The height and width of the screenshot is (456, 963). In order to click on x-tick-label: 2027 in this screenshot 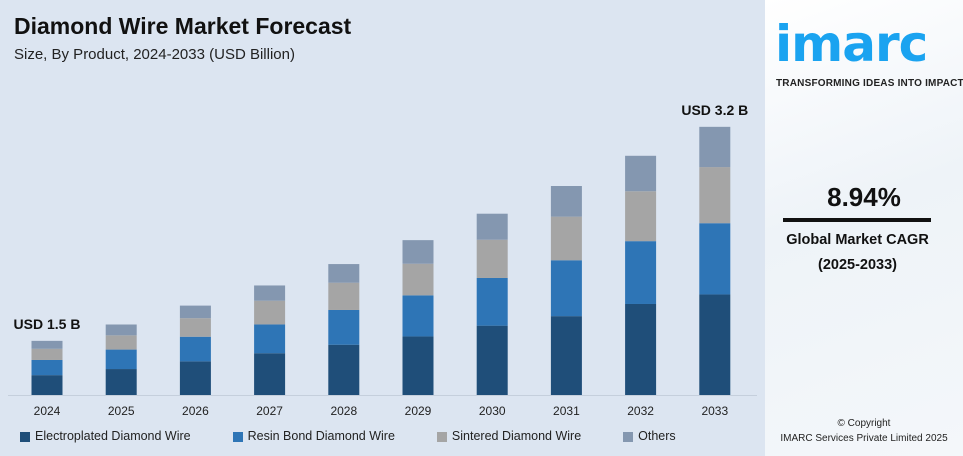, I will do `click(269, 411)`.